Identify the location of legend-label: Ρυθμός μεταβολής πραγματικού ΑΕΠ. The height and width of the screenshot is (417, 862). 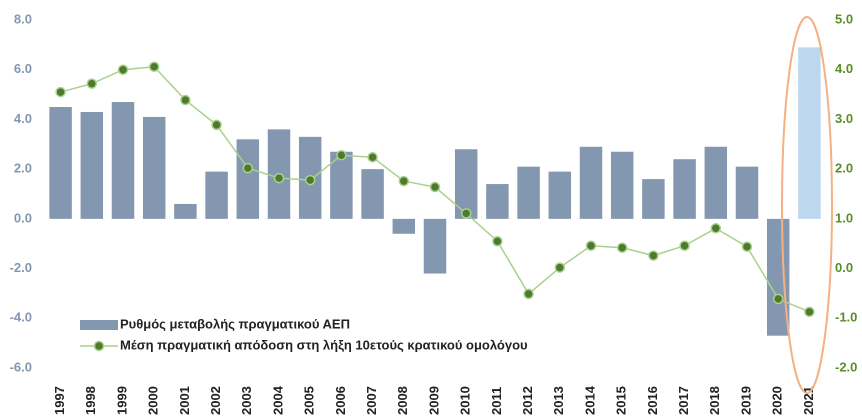
(235, 323).